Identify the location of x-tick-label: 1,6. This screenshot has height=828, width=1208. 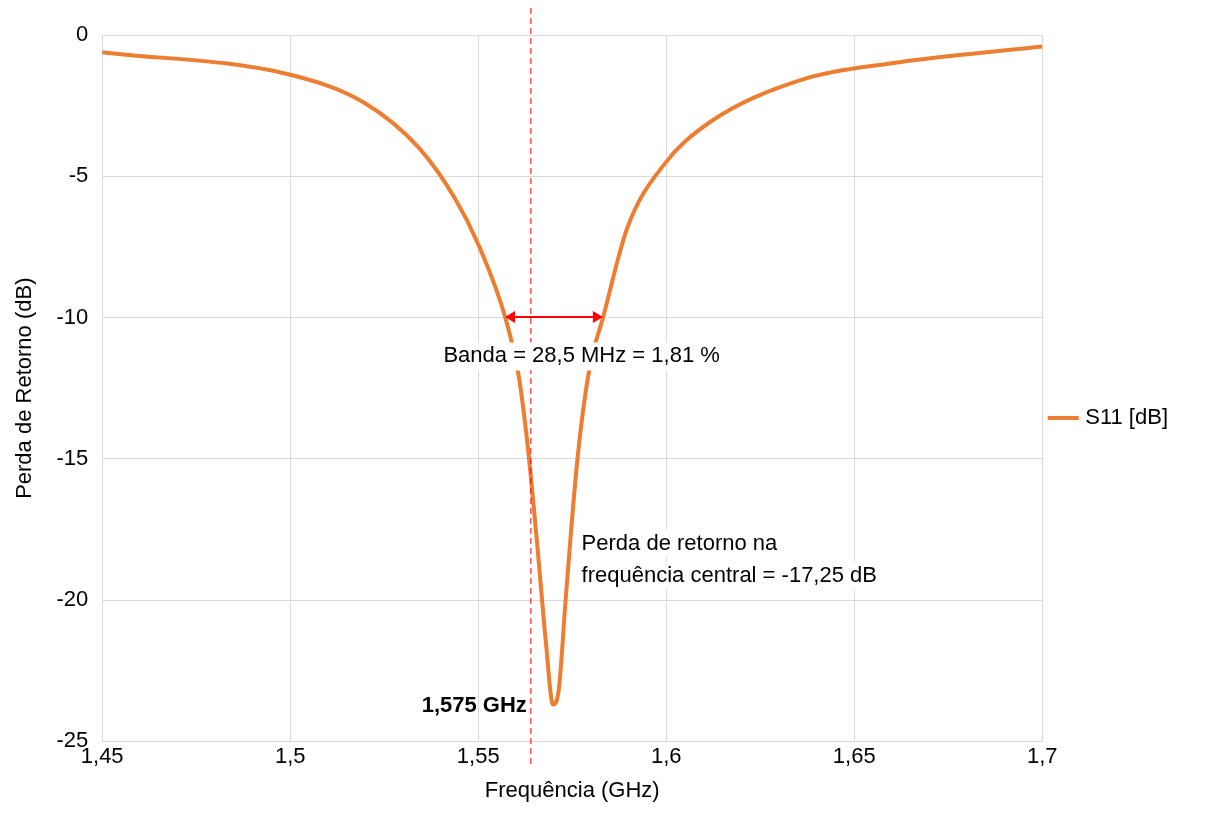
(666, 756).